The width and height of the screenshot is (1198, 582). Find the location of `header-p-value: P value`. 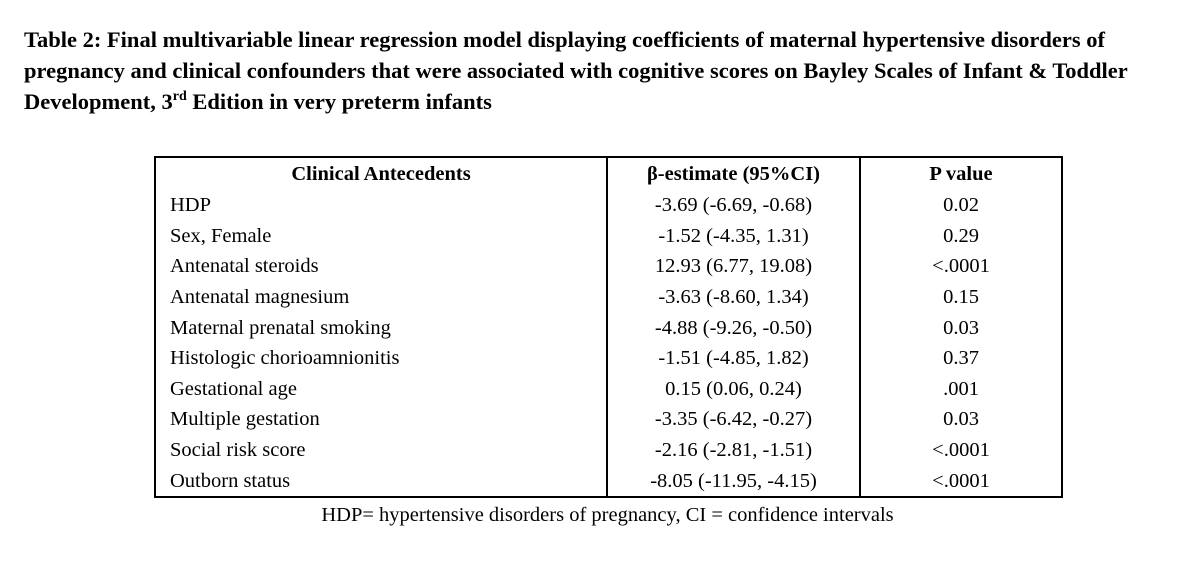

header-p-value: P value is located at coordinates (961, 173).